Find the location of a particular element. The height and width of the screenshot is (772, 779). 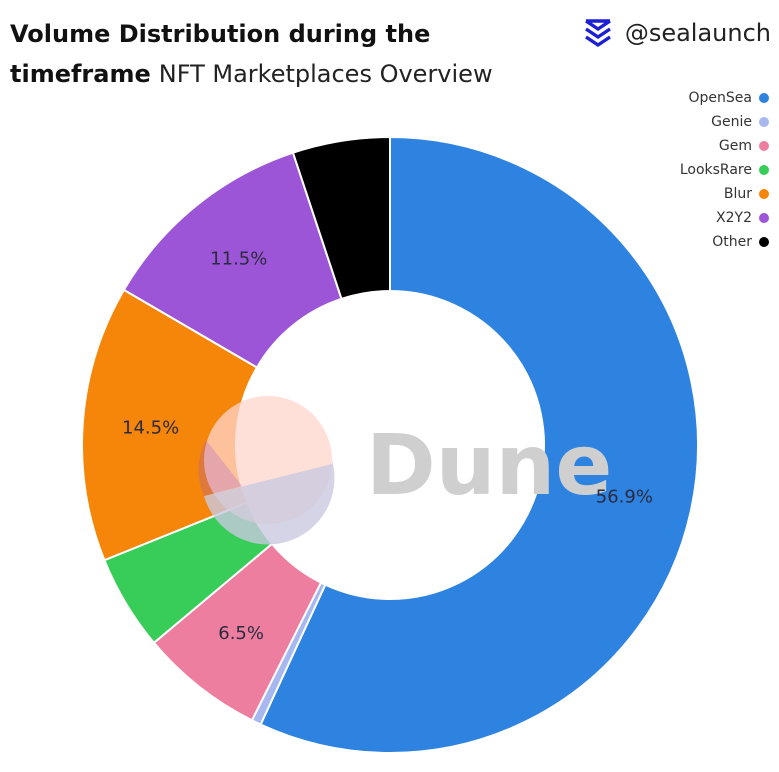

slice-label-opensea: 56.9% is located at coordinates (624, 497).